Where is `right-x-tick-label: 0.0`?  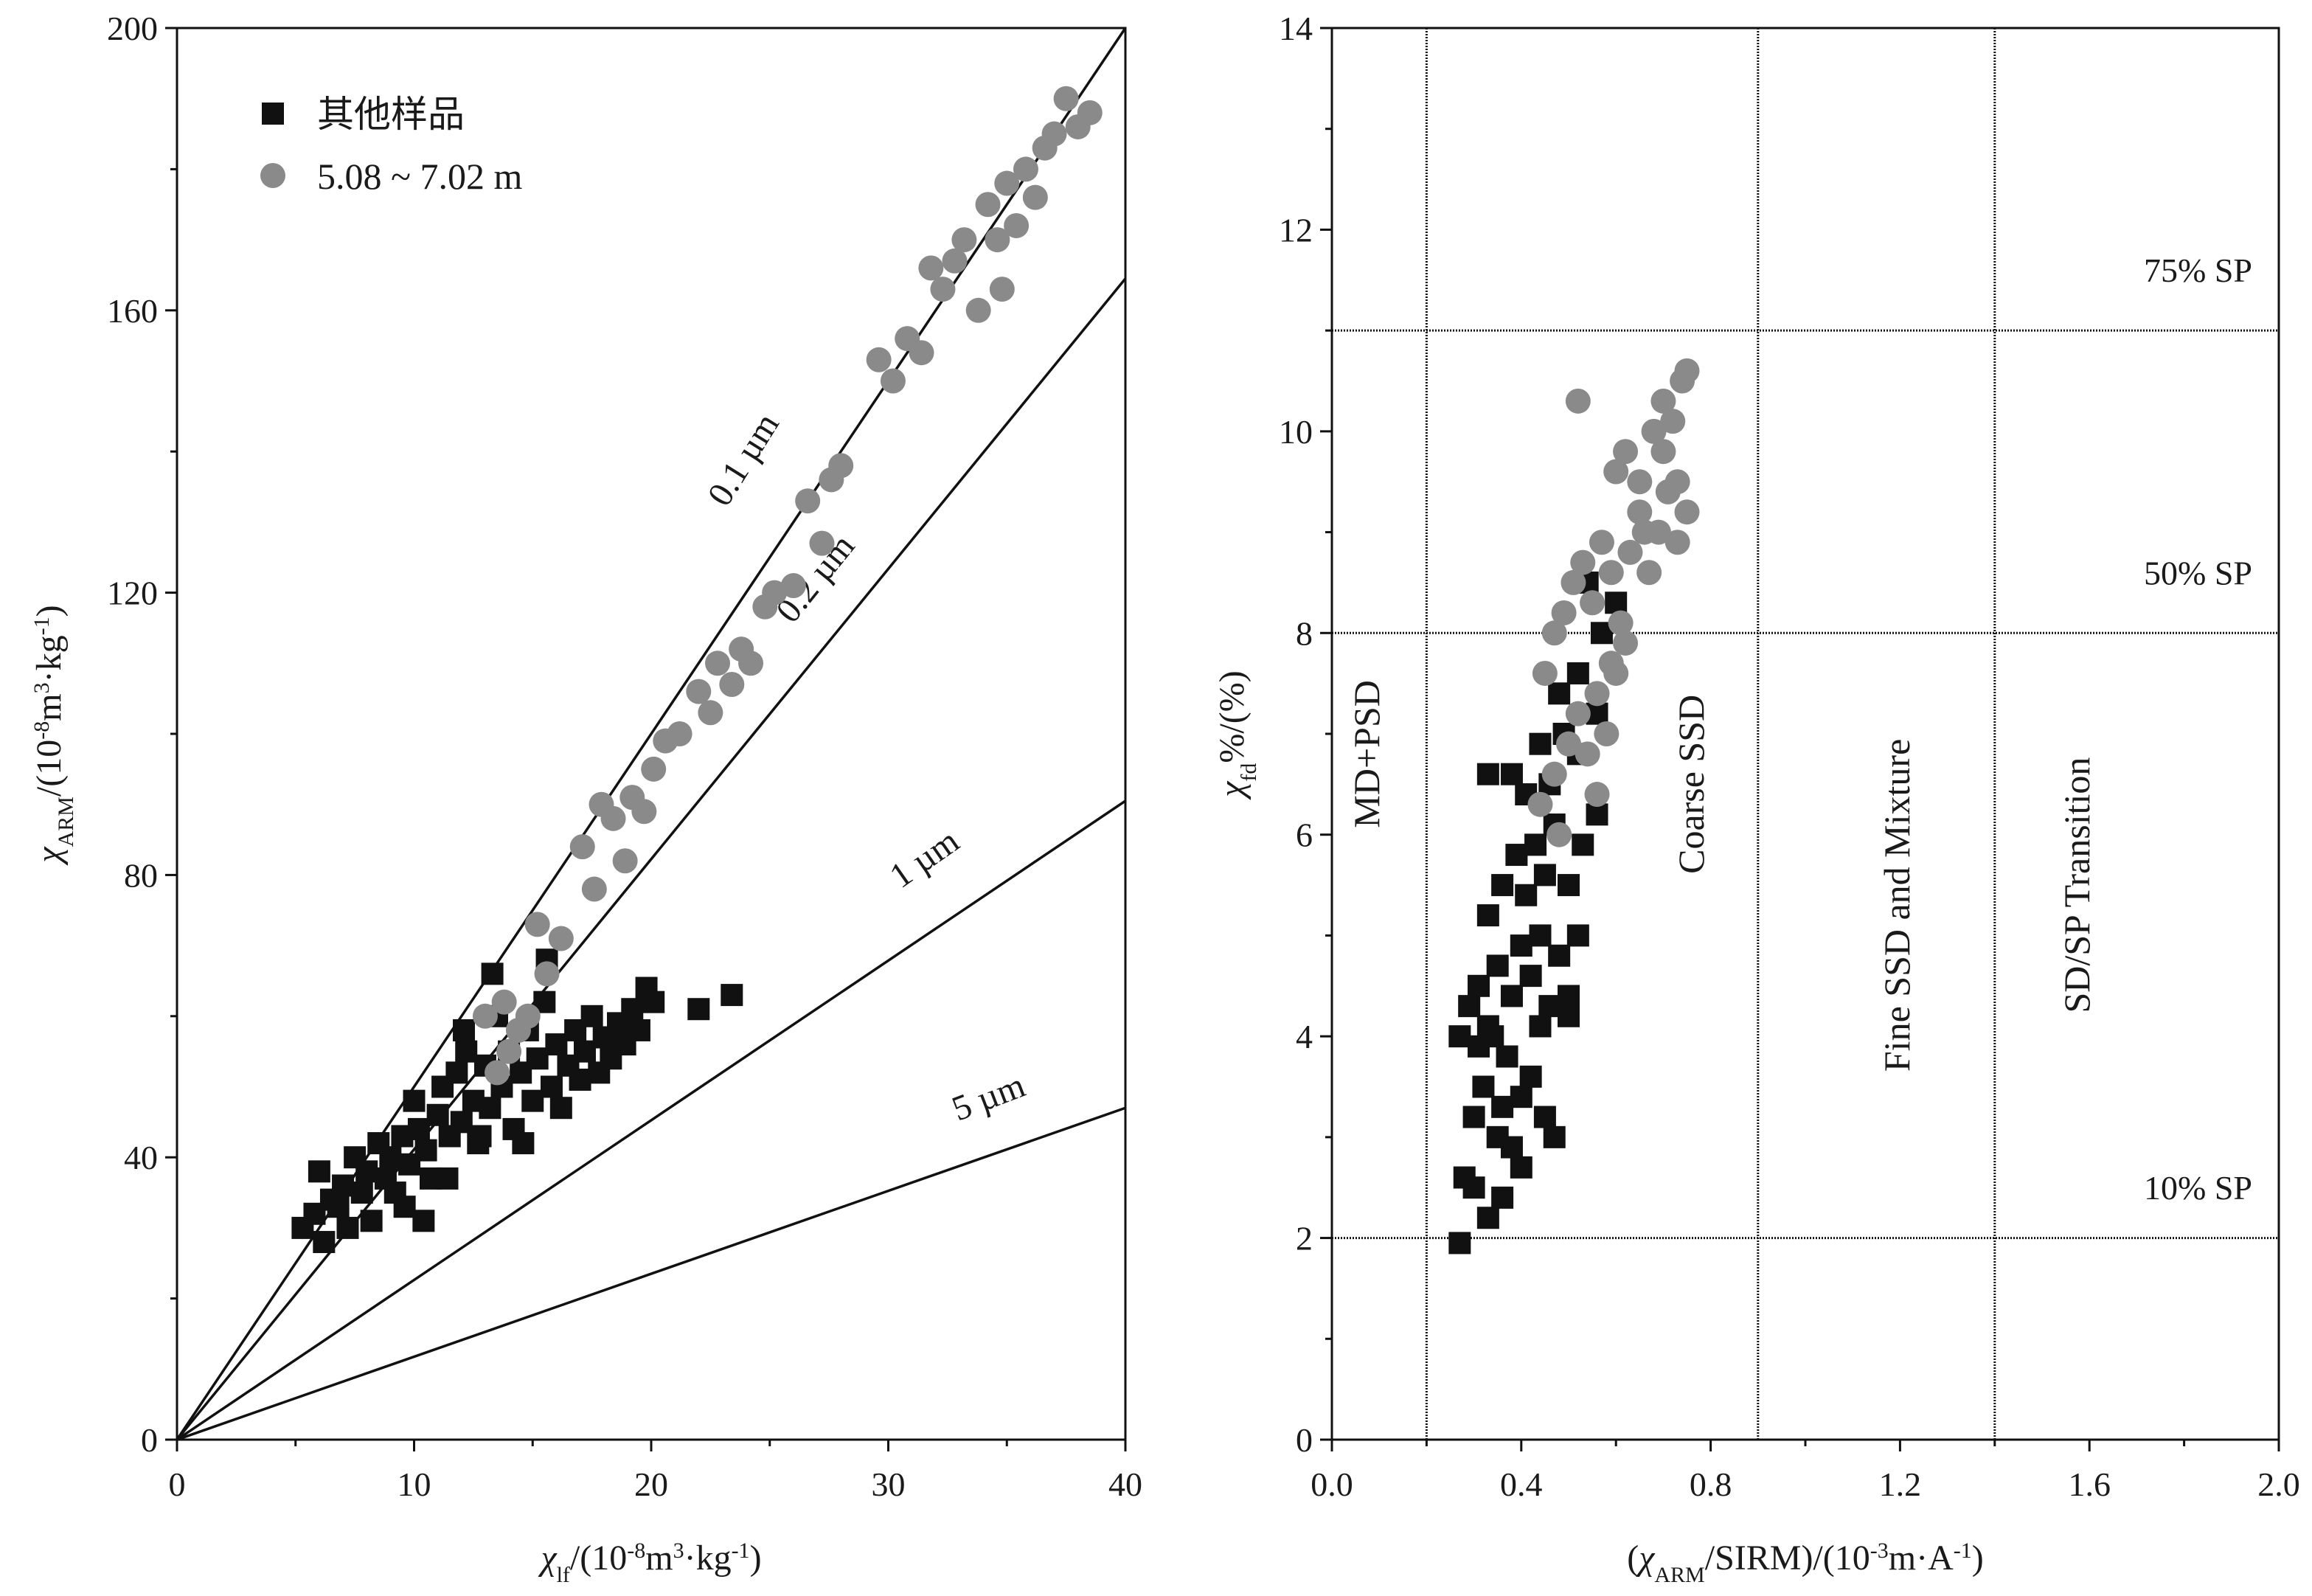 right-x-tick-label: 0.0 is located at coordinates (1332, 1484).